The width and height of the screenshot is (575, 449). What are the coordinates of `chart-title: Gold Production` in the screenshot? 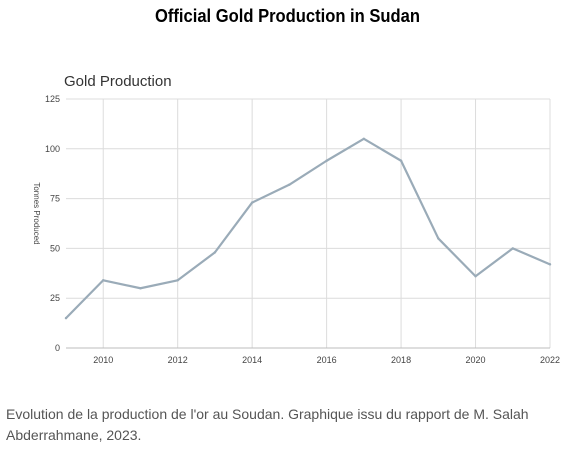 It's located at (118, 81).